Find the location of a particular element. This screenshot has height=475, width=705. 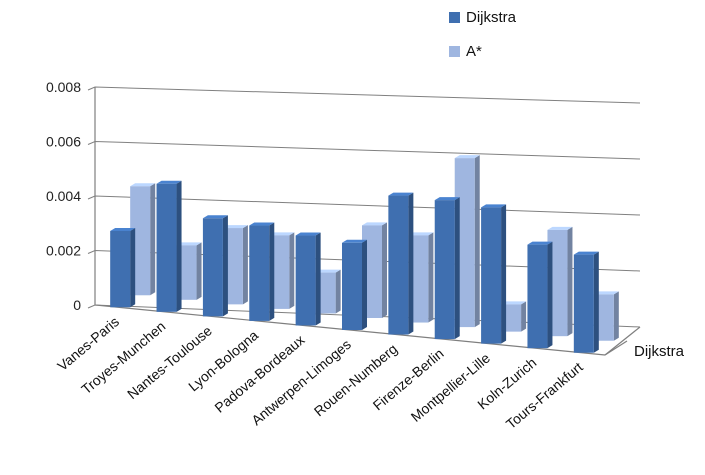

bar-dijkstra-antwerpen-limoges-front is located at coordinates (352, 286).